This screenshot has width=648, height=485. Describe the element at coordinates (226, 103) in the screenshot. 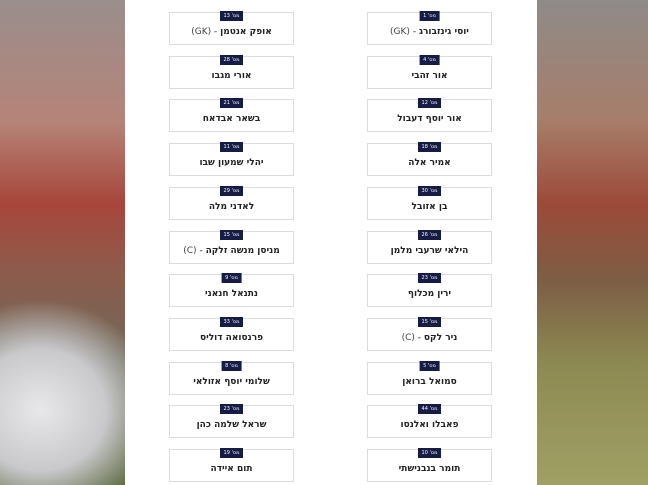

I see `player-number: 21` at that location.